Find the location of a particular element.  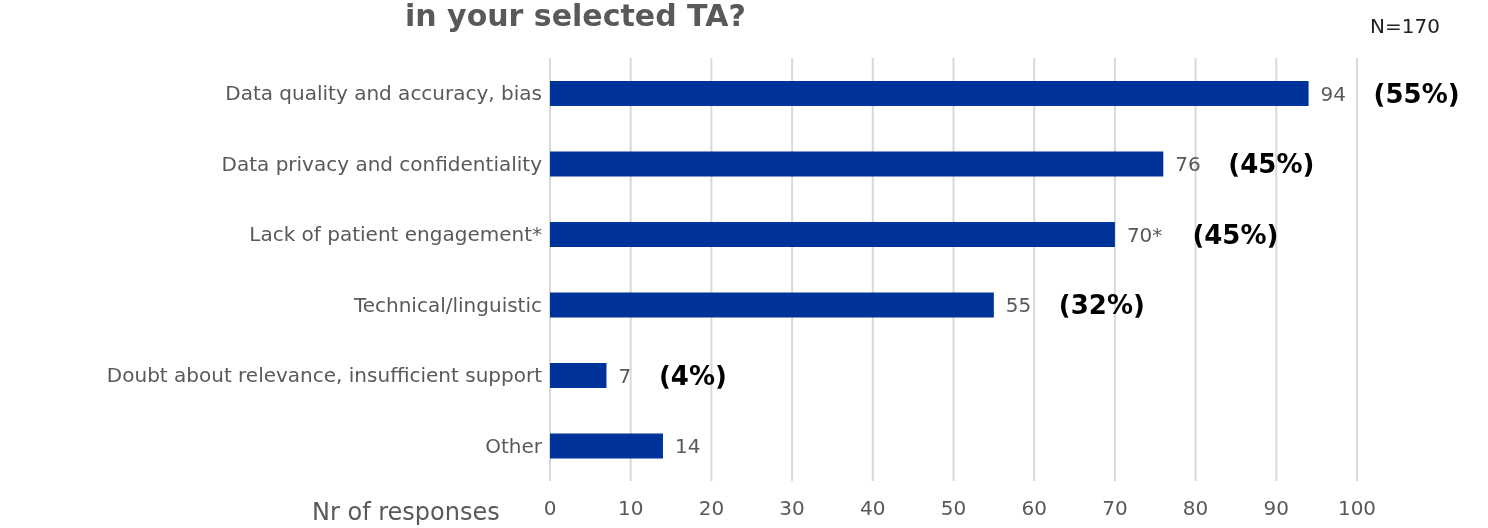

x-tick-label: 0 is located at coordinates (550, 508).